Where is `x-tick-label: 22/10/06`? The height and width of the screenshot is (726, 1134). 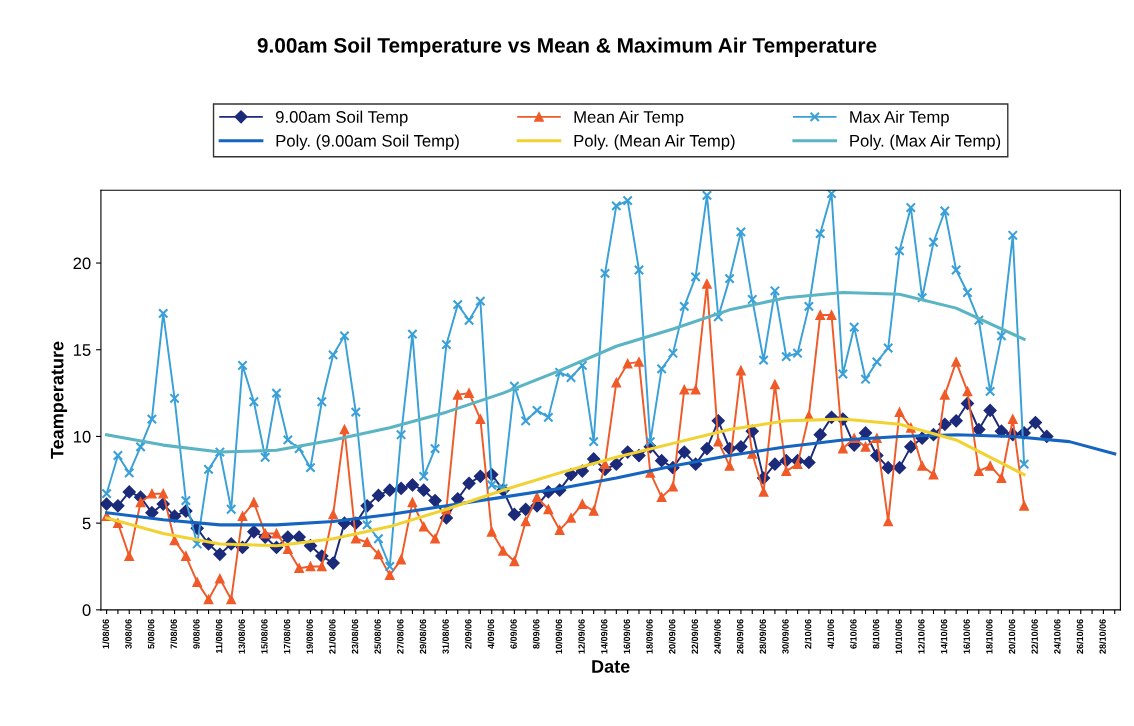
x-tick-label: 22/10/06 is located at coordinates (1034, 636).